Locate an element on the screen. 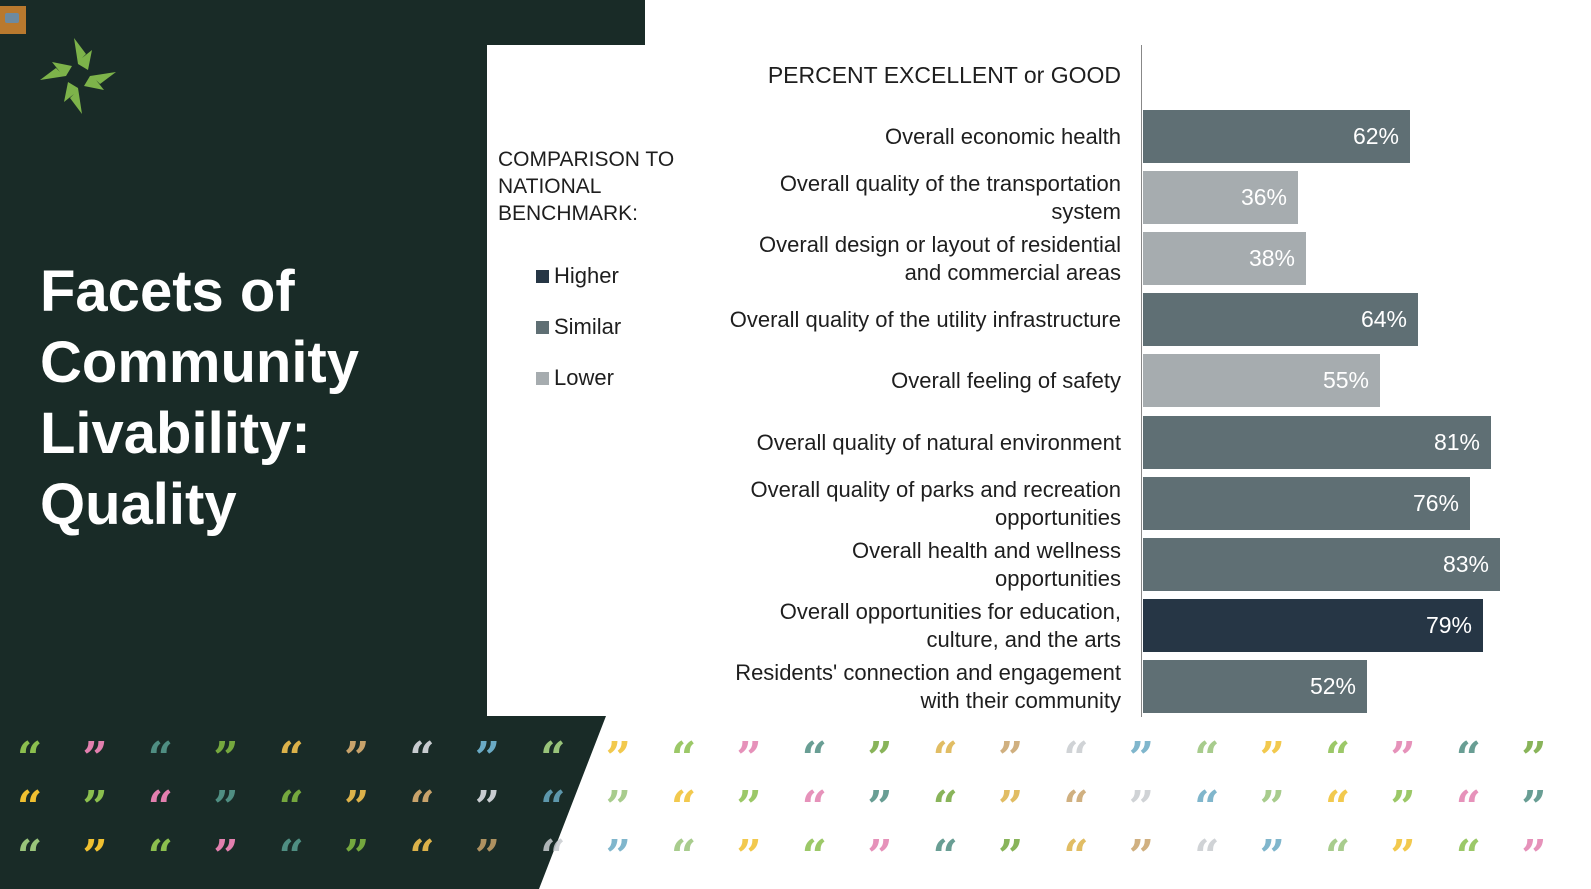  legend-item-lower: Lower is located at coordinates (575, 378).